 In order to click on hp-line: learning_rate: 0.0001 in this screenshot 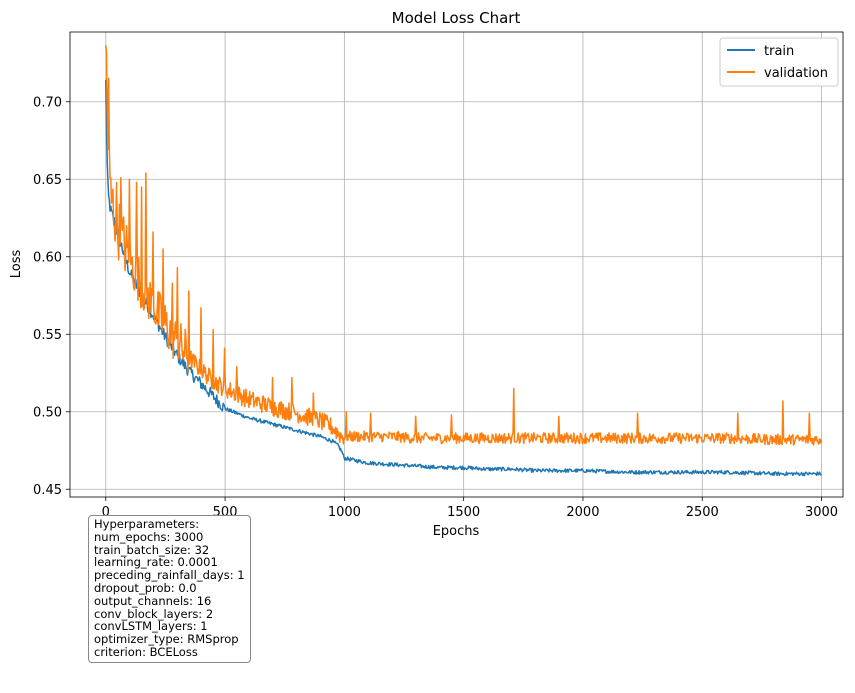, I will do `click(156, 562)`.